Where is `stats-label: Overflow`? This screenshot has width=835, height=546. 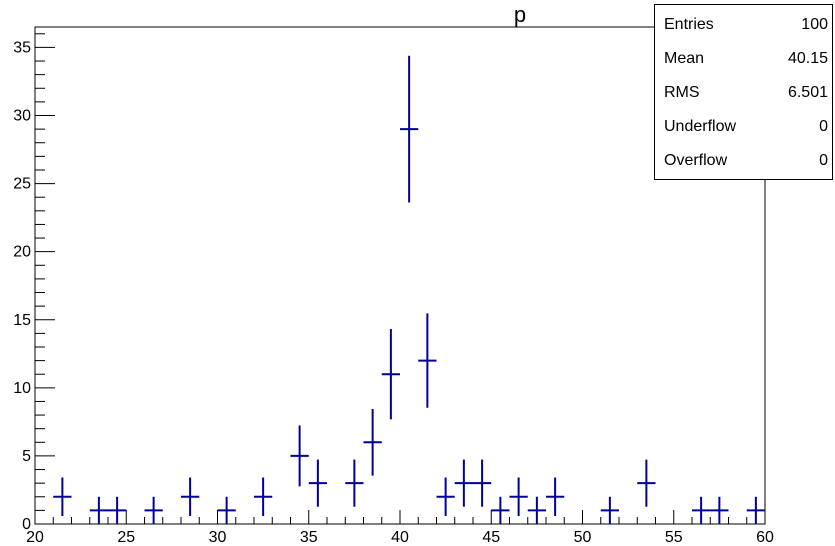 stats-label: Overflow is located at coordinates (696, 160).